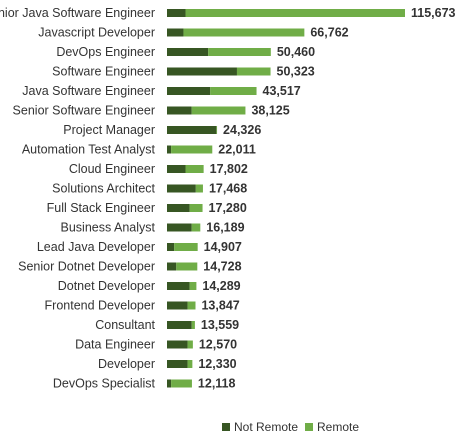 Image resolution: width=474 pixels, height=434 pixels. What do you see at coordinates (101, 208) in the screenshot?
I see `category-label-full-stack-engineer: Full Stack Engineer` at bounding box center [101, 208].